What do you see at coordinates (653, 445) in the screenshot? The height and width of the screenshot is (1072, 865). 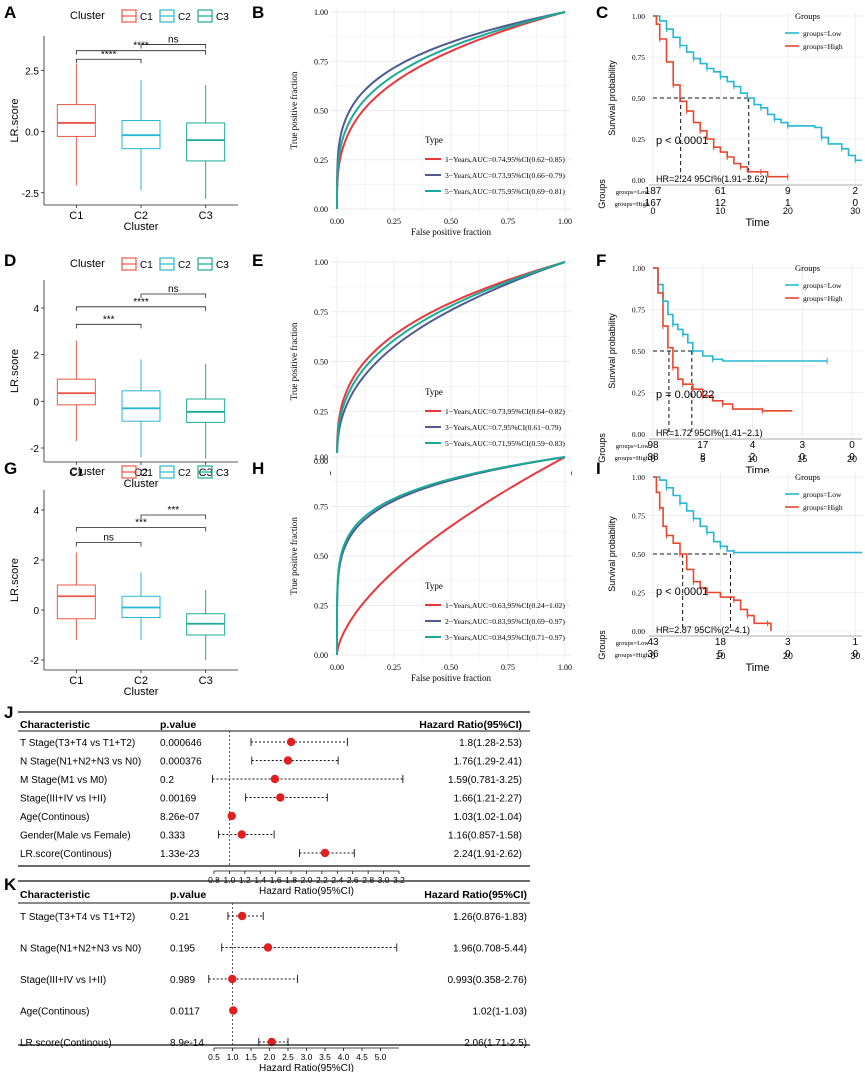 I see `risk-count: 98` at bounding box center [653, 445].